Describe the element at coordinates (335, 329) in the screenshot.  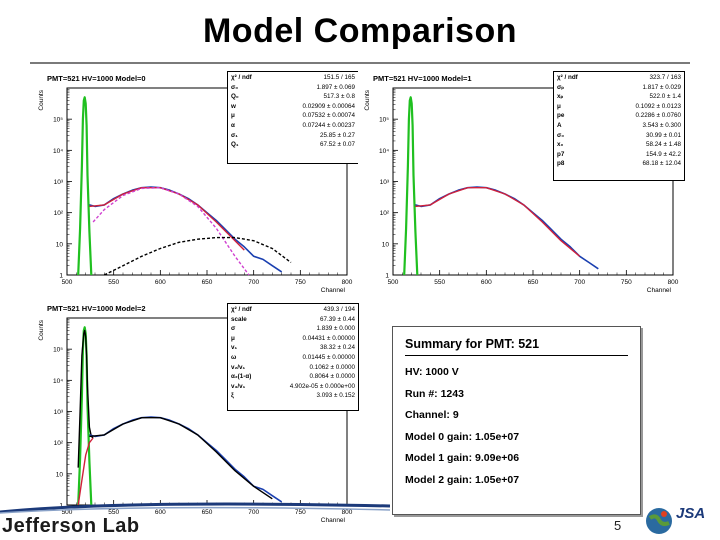
I see `fit-param-value: 1.839 ± 0.000` at that location.